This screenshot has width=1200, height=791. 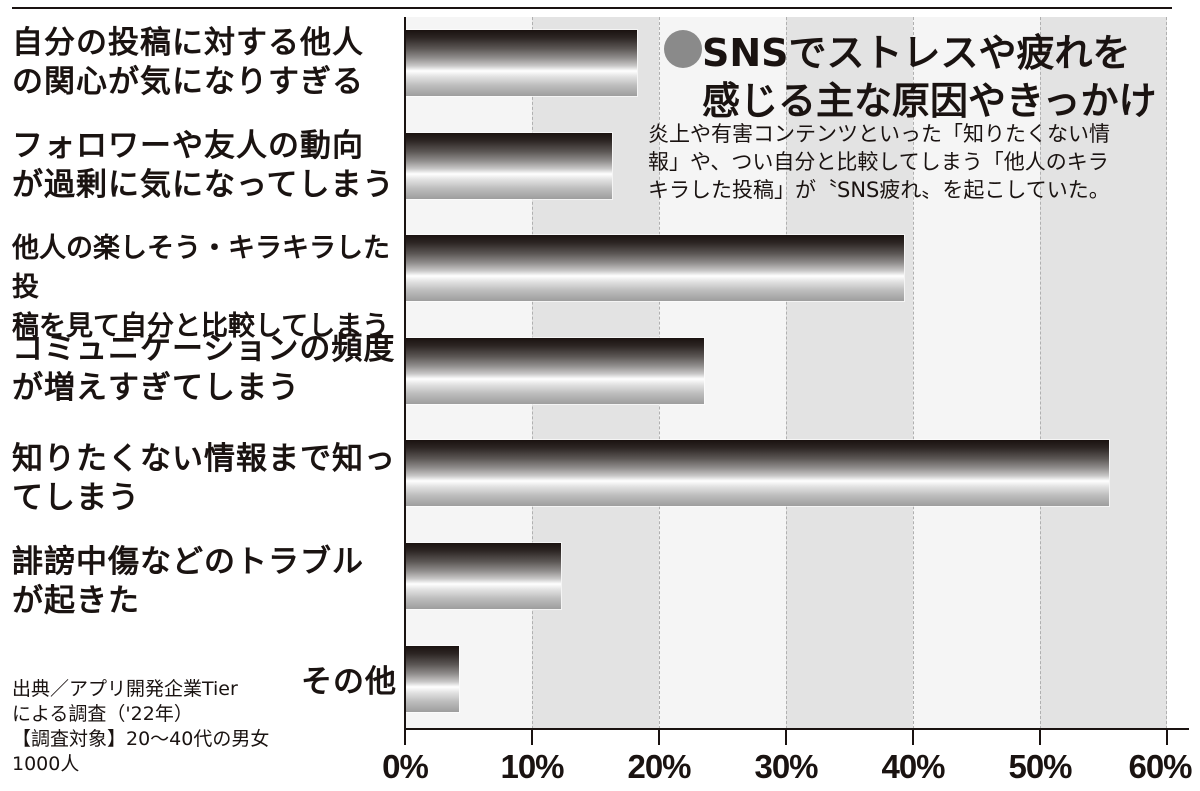 I want to click on category-label-line: 知りたくない情報まで知っ, so click(x=204, y=459).